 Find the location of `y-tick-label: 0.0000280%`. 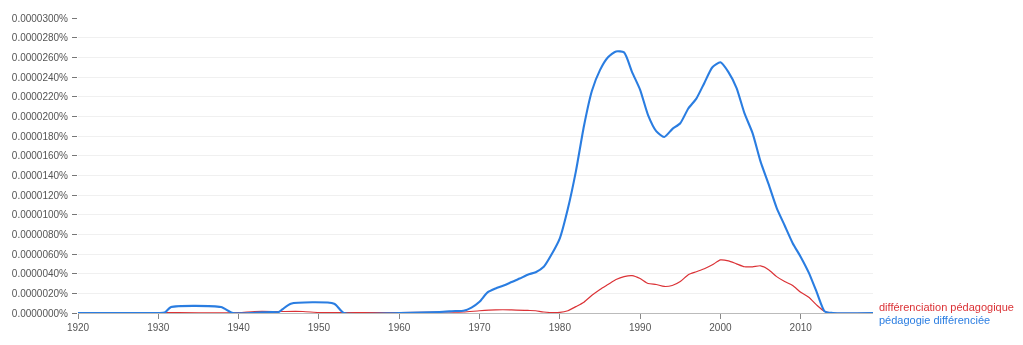

y-tick-label: 0.0000280% is located at coordinates (40, 38).